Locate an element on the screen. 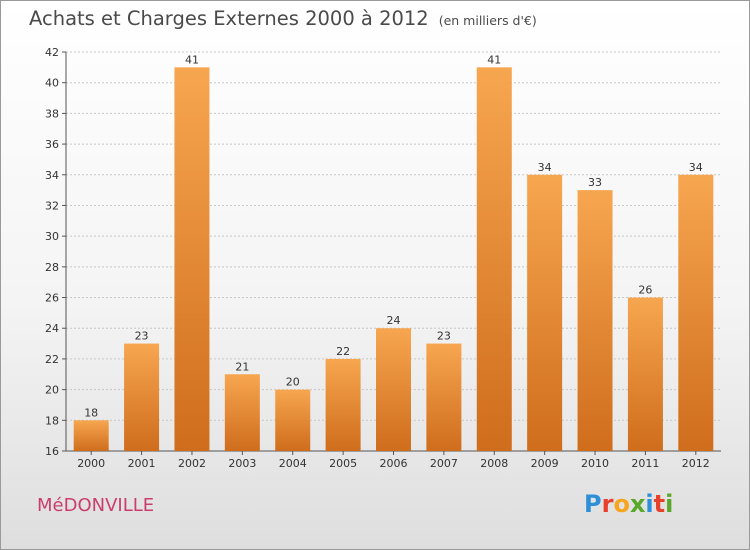 The image size is (750, 550). x-tick-label: 2004 is located at coordinates (293, 463).